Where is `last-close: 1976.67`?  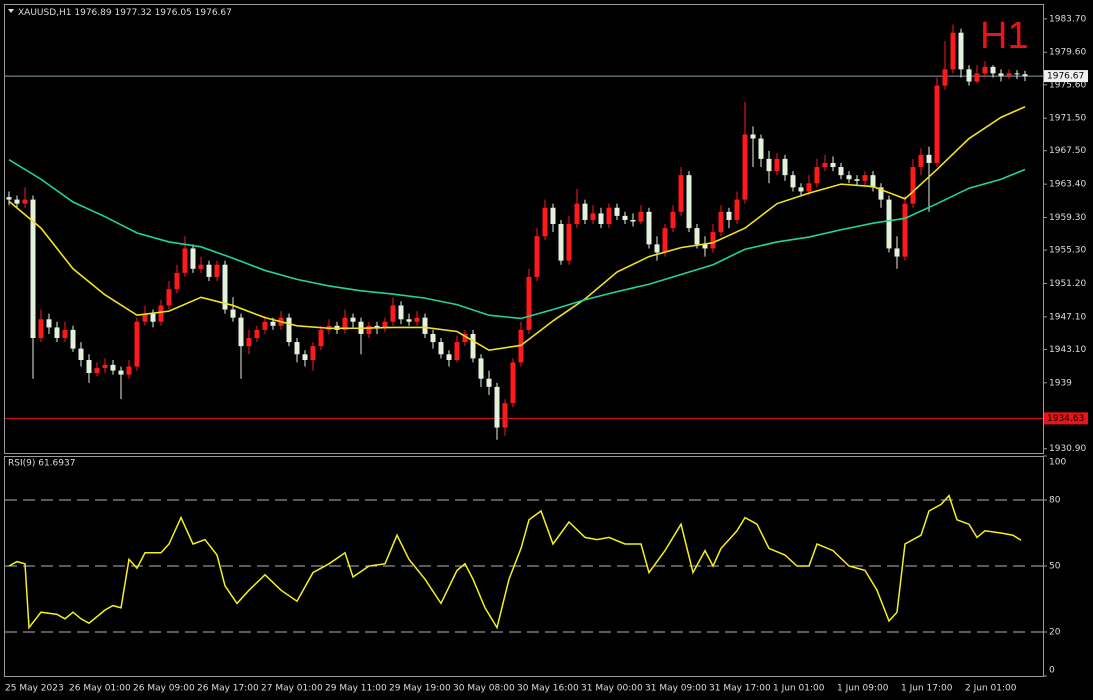
last-close: 1976.67 is located at coordinates (213, 13).